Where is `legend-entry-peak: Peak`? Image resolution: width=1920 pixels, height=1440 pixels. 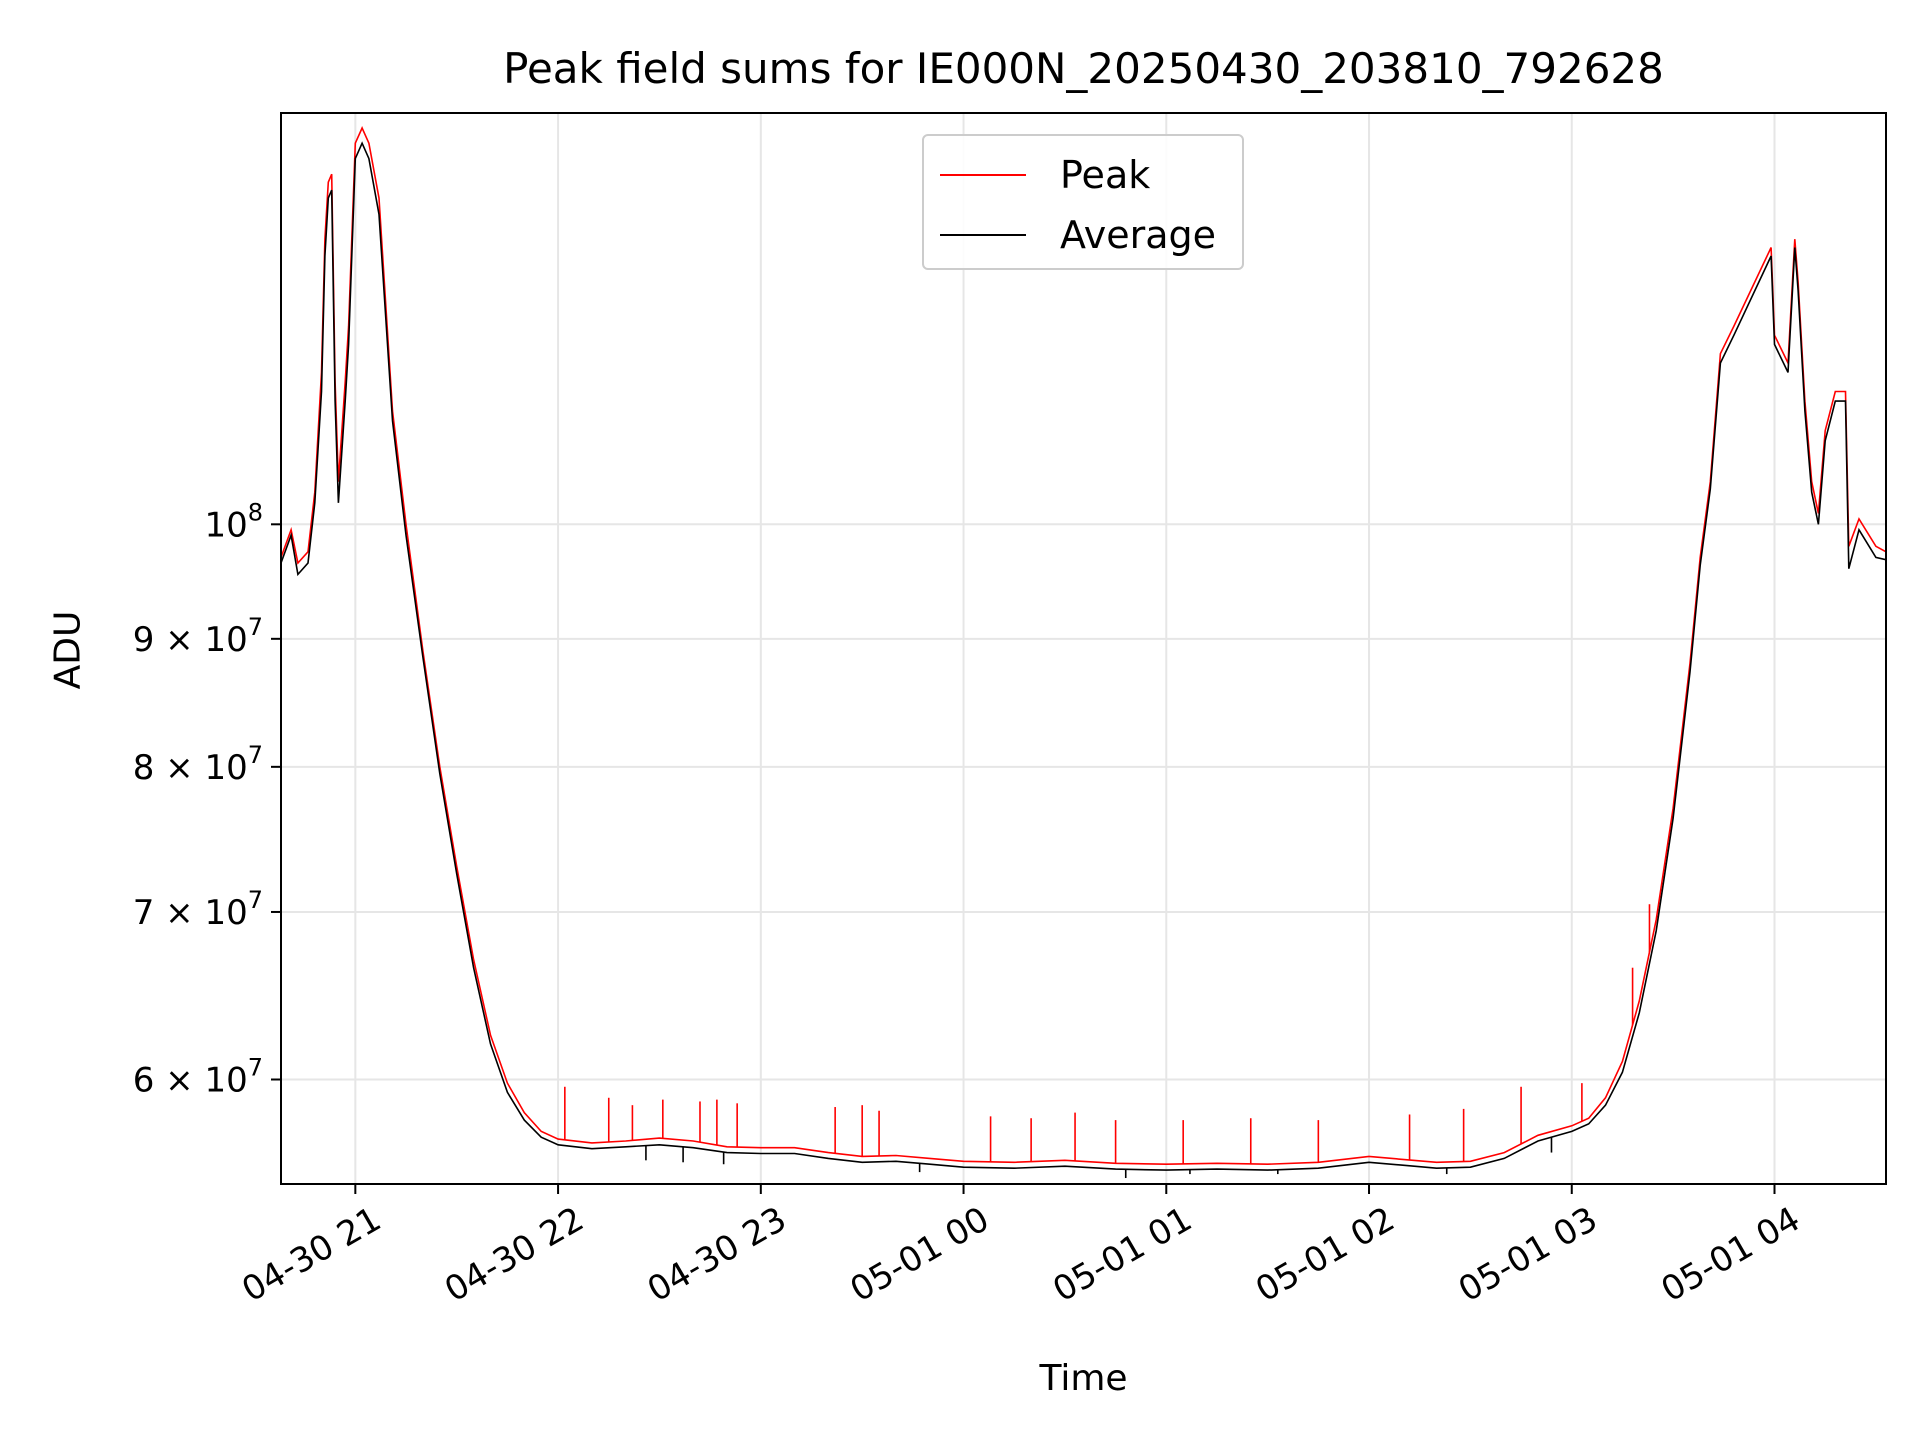 legend-entry-peak: Peak is located at coordinates (1045, 175).